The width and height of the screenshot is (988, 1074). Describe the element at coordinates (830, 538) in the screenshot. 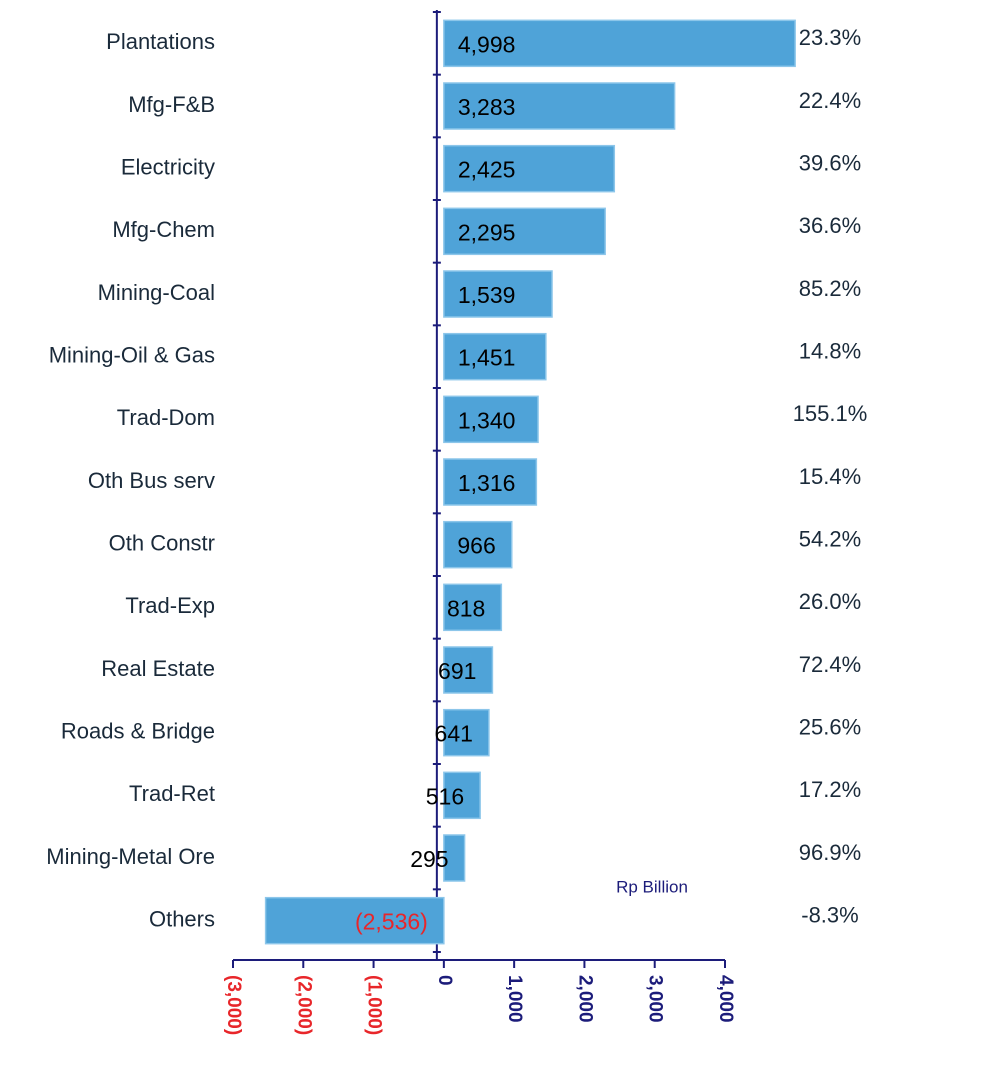

I see `annotation: 54.2%` at that location.